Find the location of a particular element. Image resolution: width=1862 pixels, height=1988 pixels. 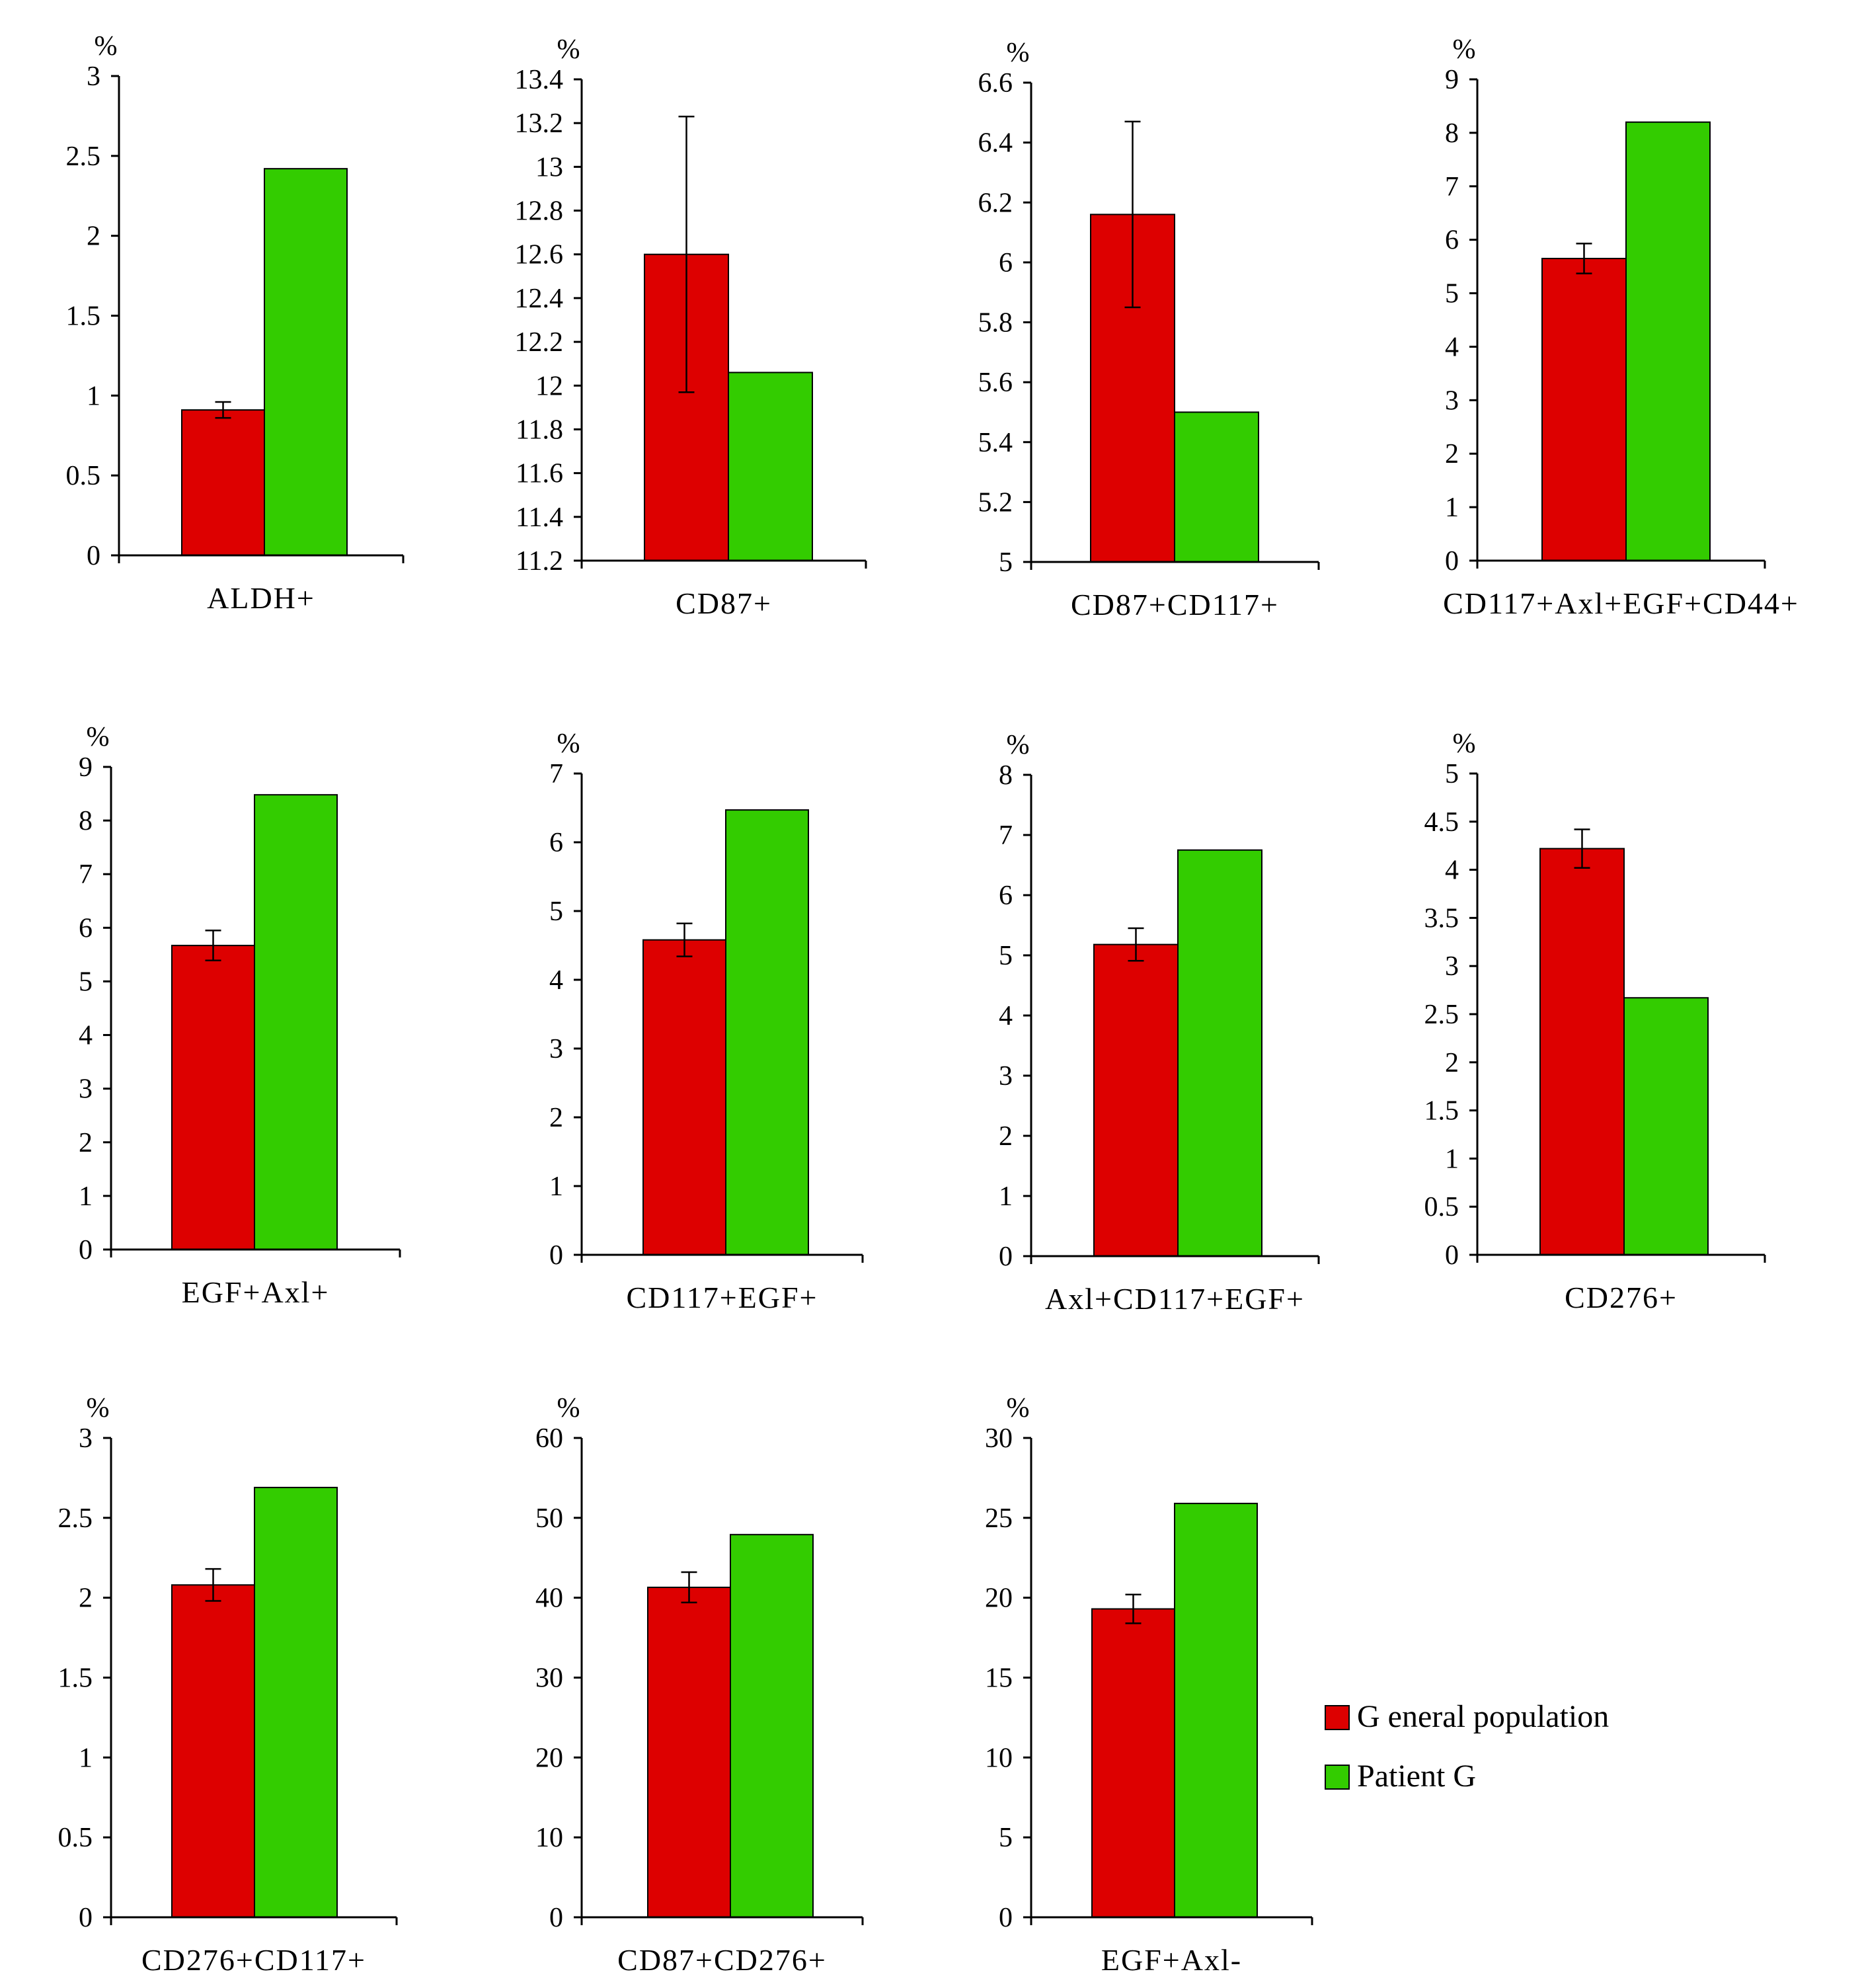

y-tick-label: 0.5 is located at coordinates (83, 476).